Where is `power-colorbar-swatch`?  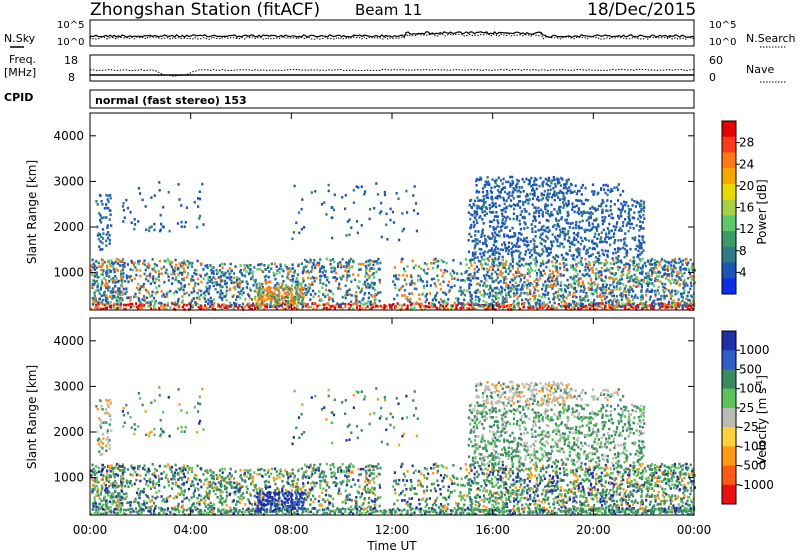 power-colorbar-swatch is located at coordinates (729, 192).